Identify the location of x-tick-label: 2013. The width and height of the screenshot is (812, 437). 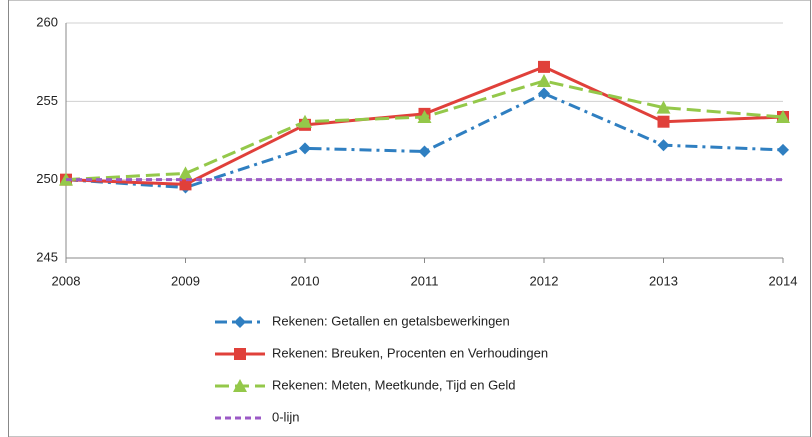
(663, 280).